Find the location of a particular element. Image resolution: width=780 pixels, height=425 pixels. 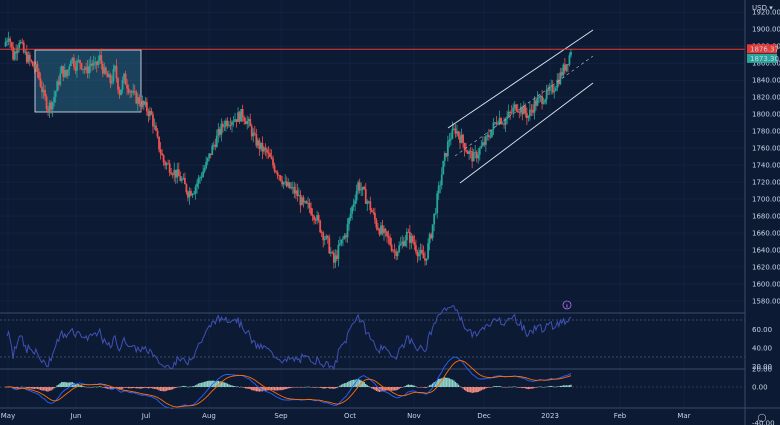

macd-tick-label: 0.00 is located at coordinates (760, 388).